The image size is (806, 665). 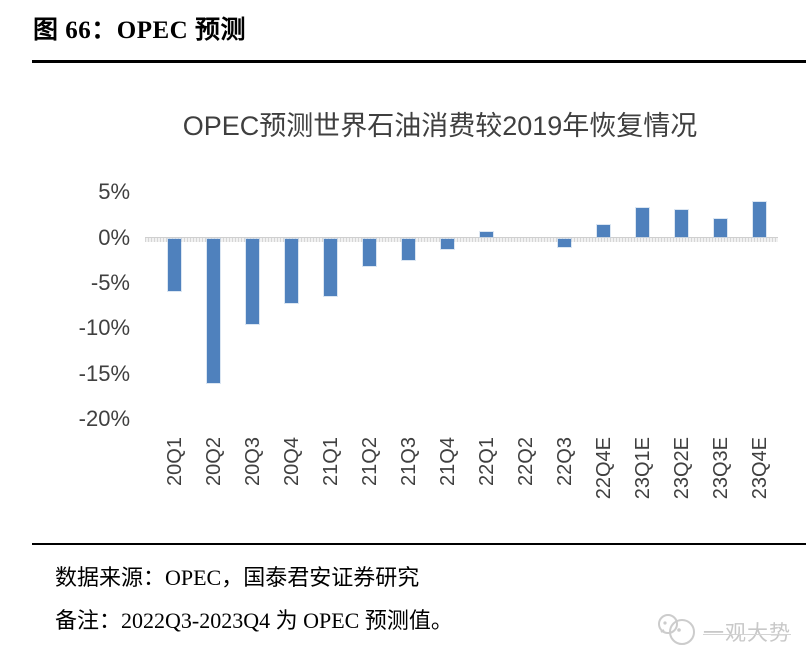 What do you see at coordinates (759, 220) in the screenshot?
I see `bar-23Q4E` at bounding box center [759, 220].